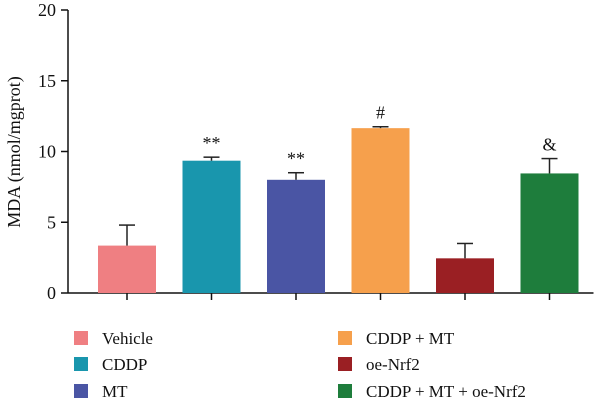  Describe the element at coordinates (446, 391) in the screenshot. I see `legend-label: CDDP + MT + oe-Nrf2` at that location.